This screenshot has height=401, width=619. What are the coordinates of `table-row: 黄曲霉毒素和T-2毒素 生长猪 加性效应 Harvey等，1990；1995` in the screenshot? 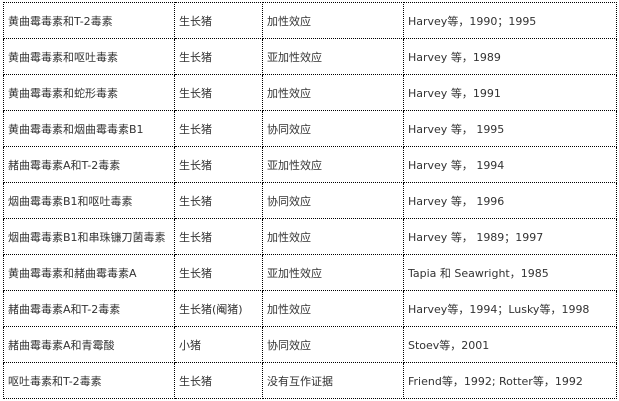 It's located at (310, 20).